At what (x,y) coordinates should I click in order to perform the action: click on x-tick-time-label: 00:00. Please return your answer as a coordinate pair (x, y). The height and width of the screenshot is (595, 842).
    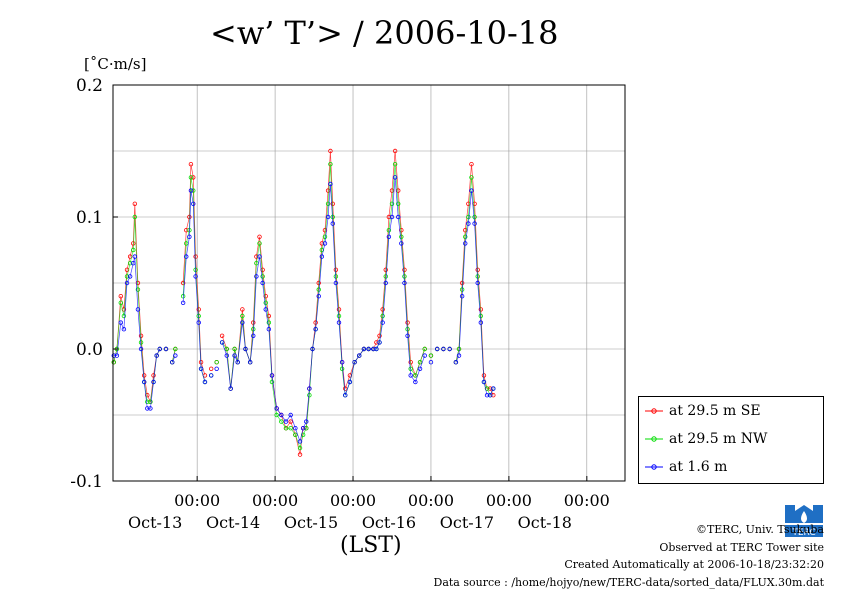
    Looking at the image, I should click on (353, 500).